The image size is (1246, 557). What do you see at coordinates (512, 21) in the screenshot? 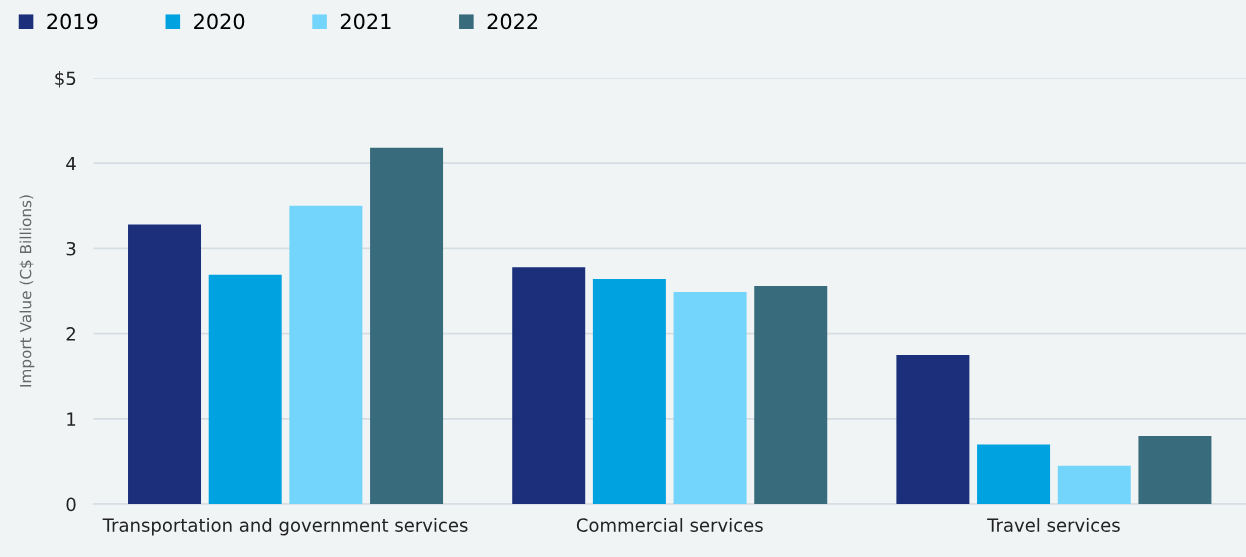
I see `legend-label: 2022` at bounding box center [512, 21].